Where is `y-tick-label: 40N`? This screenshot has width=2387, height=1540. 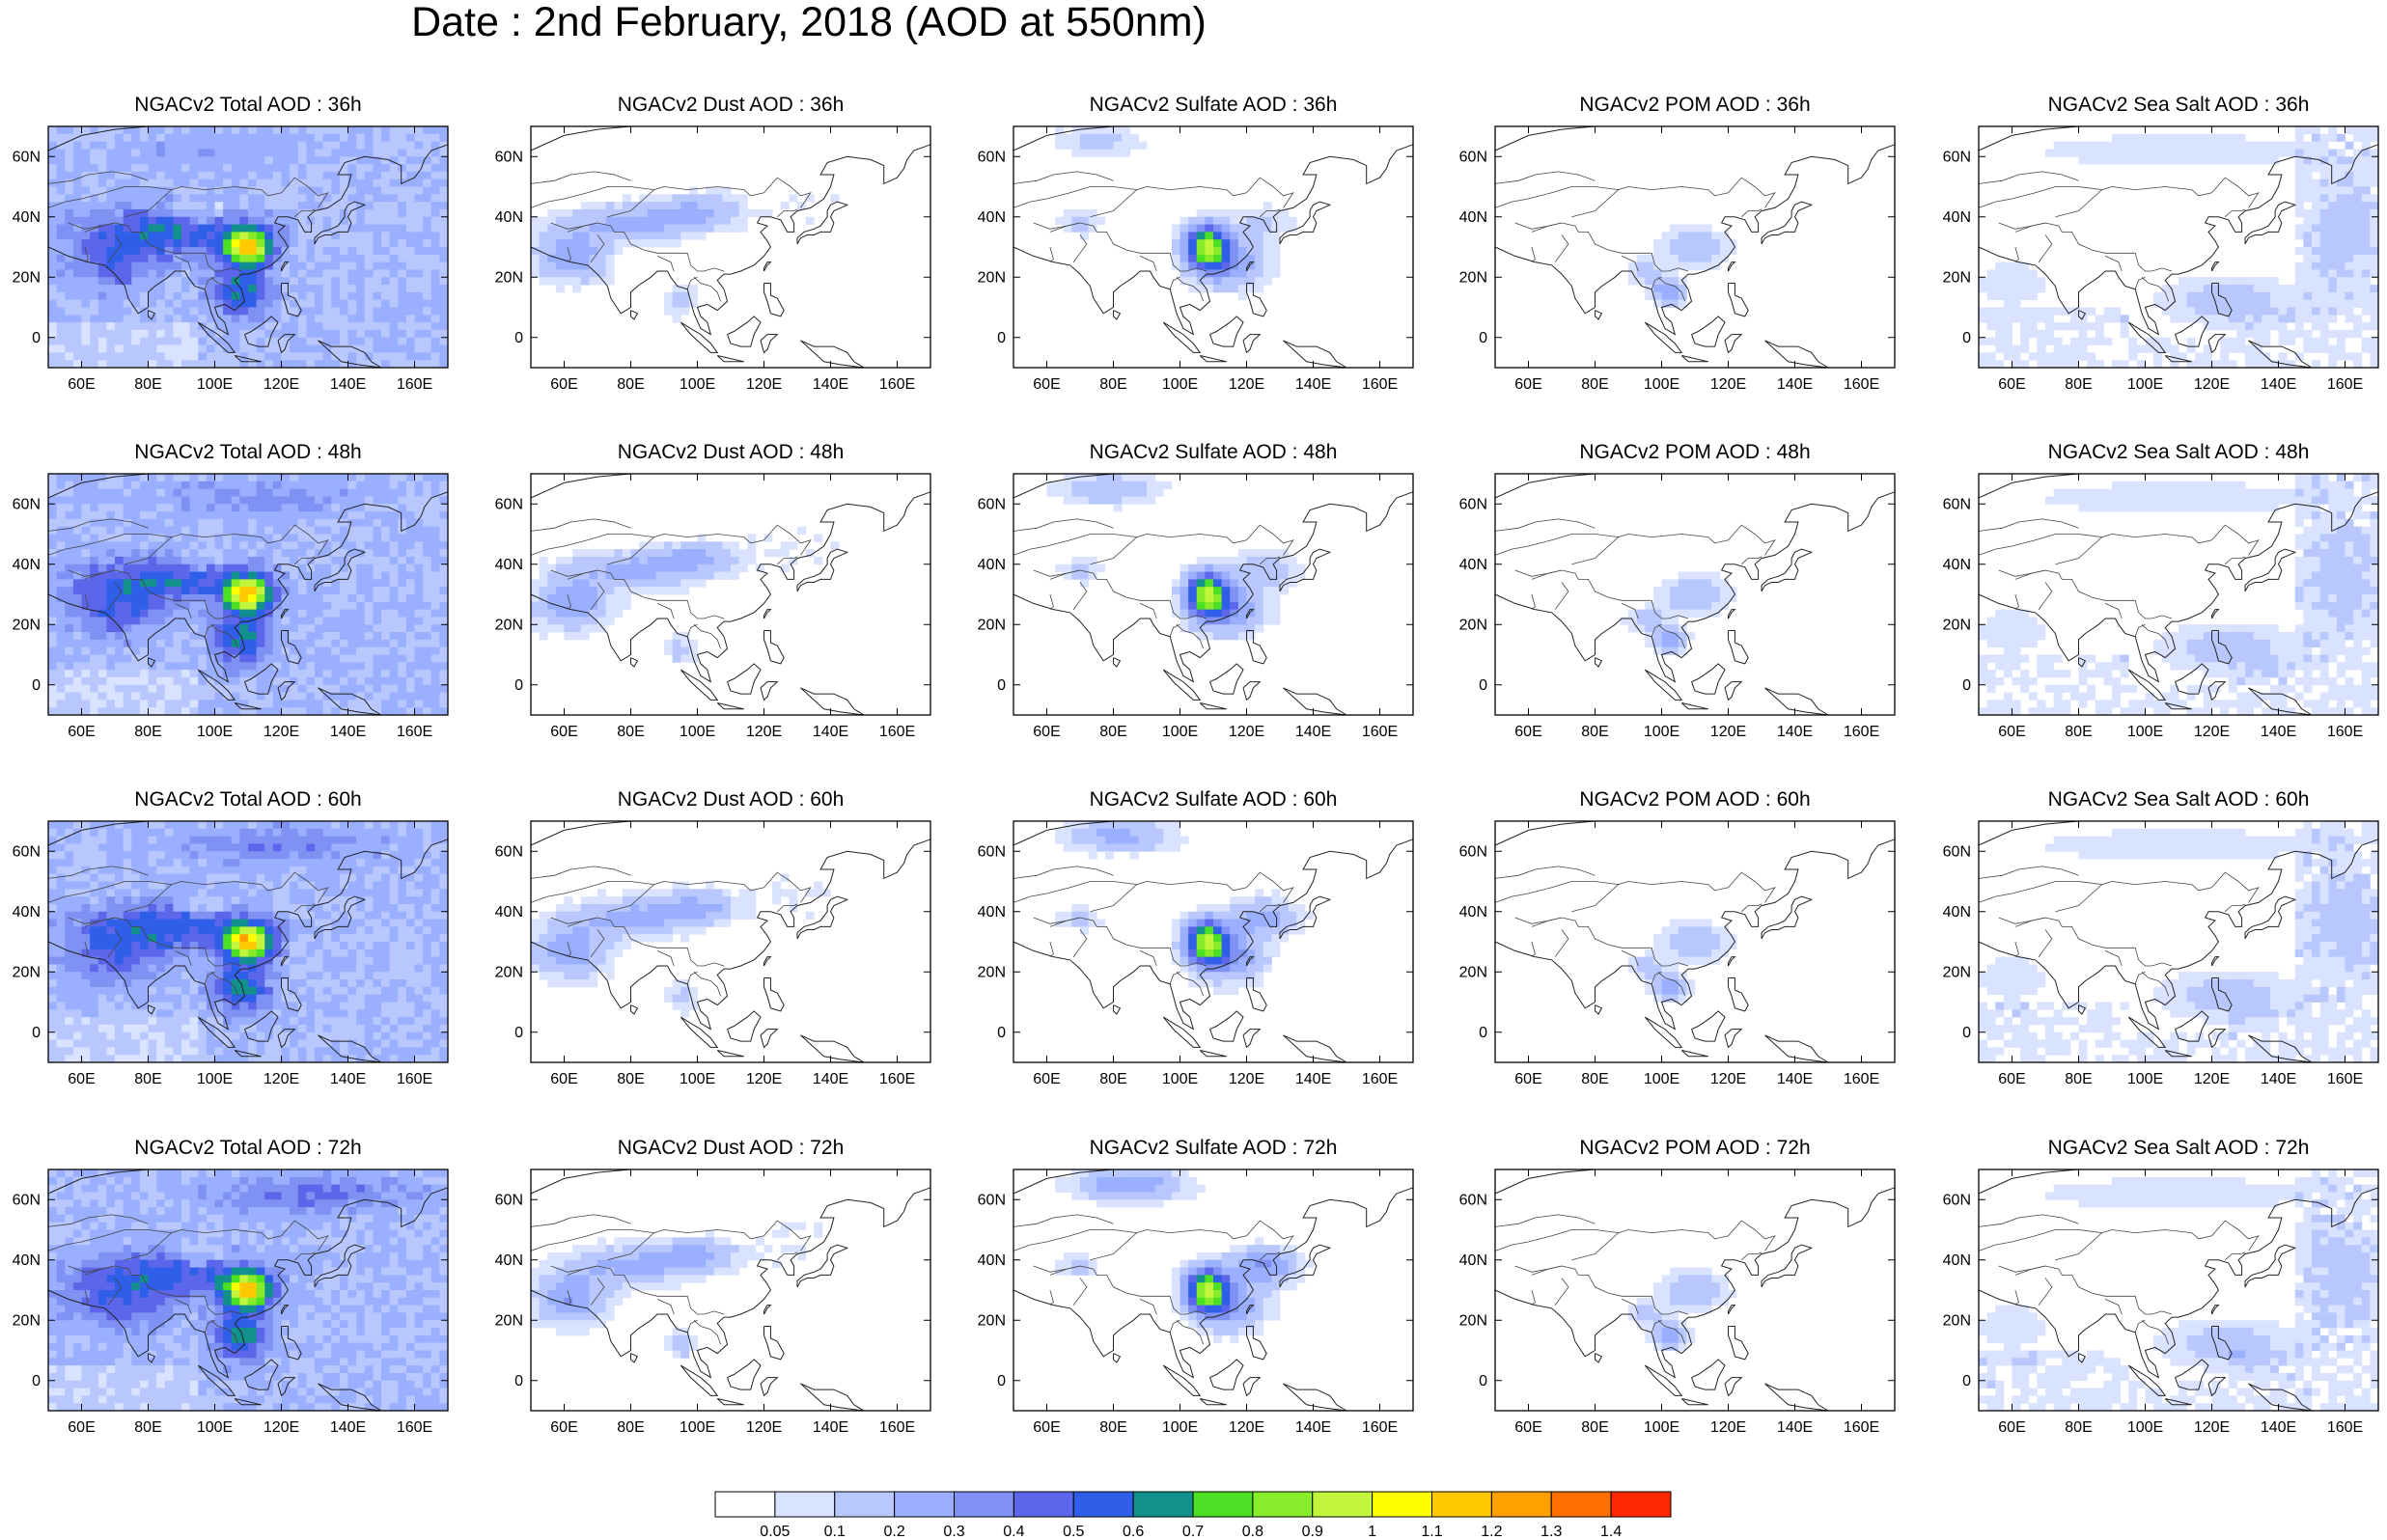
y-tick-label: 40N is located at coordinates (509, 565).